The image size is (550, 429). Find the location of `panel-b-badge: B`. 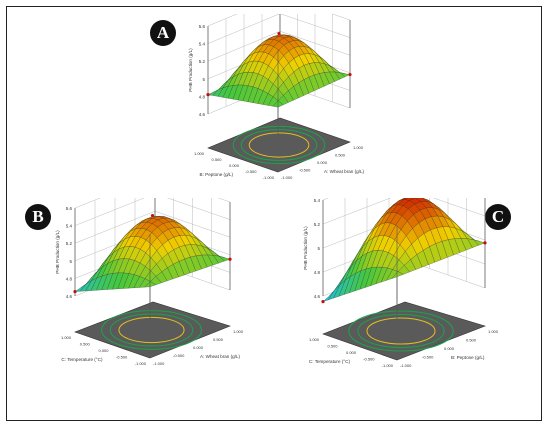

panel-b-badge: B is located at coordinates (38, 217).